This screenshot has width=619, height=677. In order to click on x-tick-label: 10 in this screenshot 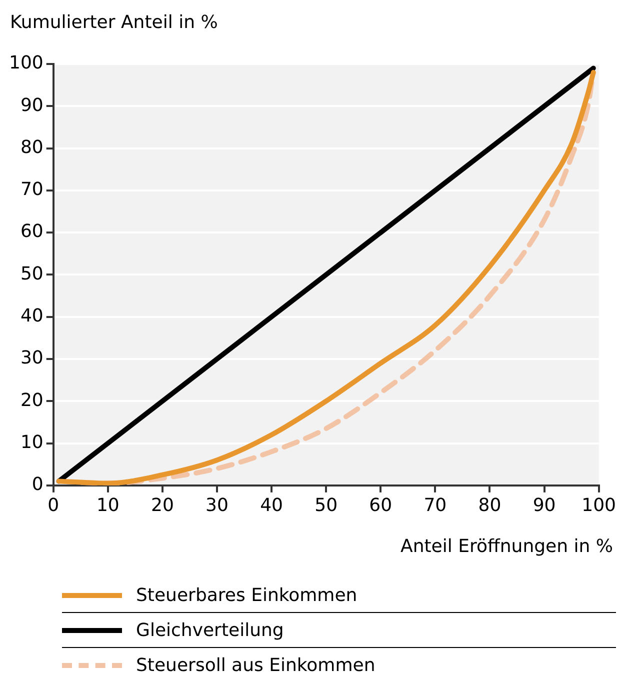, I will do `click(108, 505)`.